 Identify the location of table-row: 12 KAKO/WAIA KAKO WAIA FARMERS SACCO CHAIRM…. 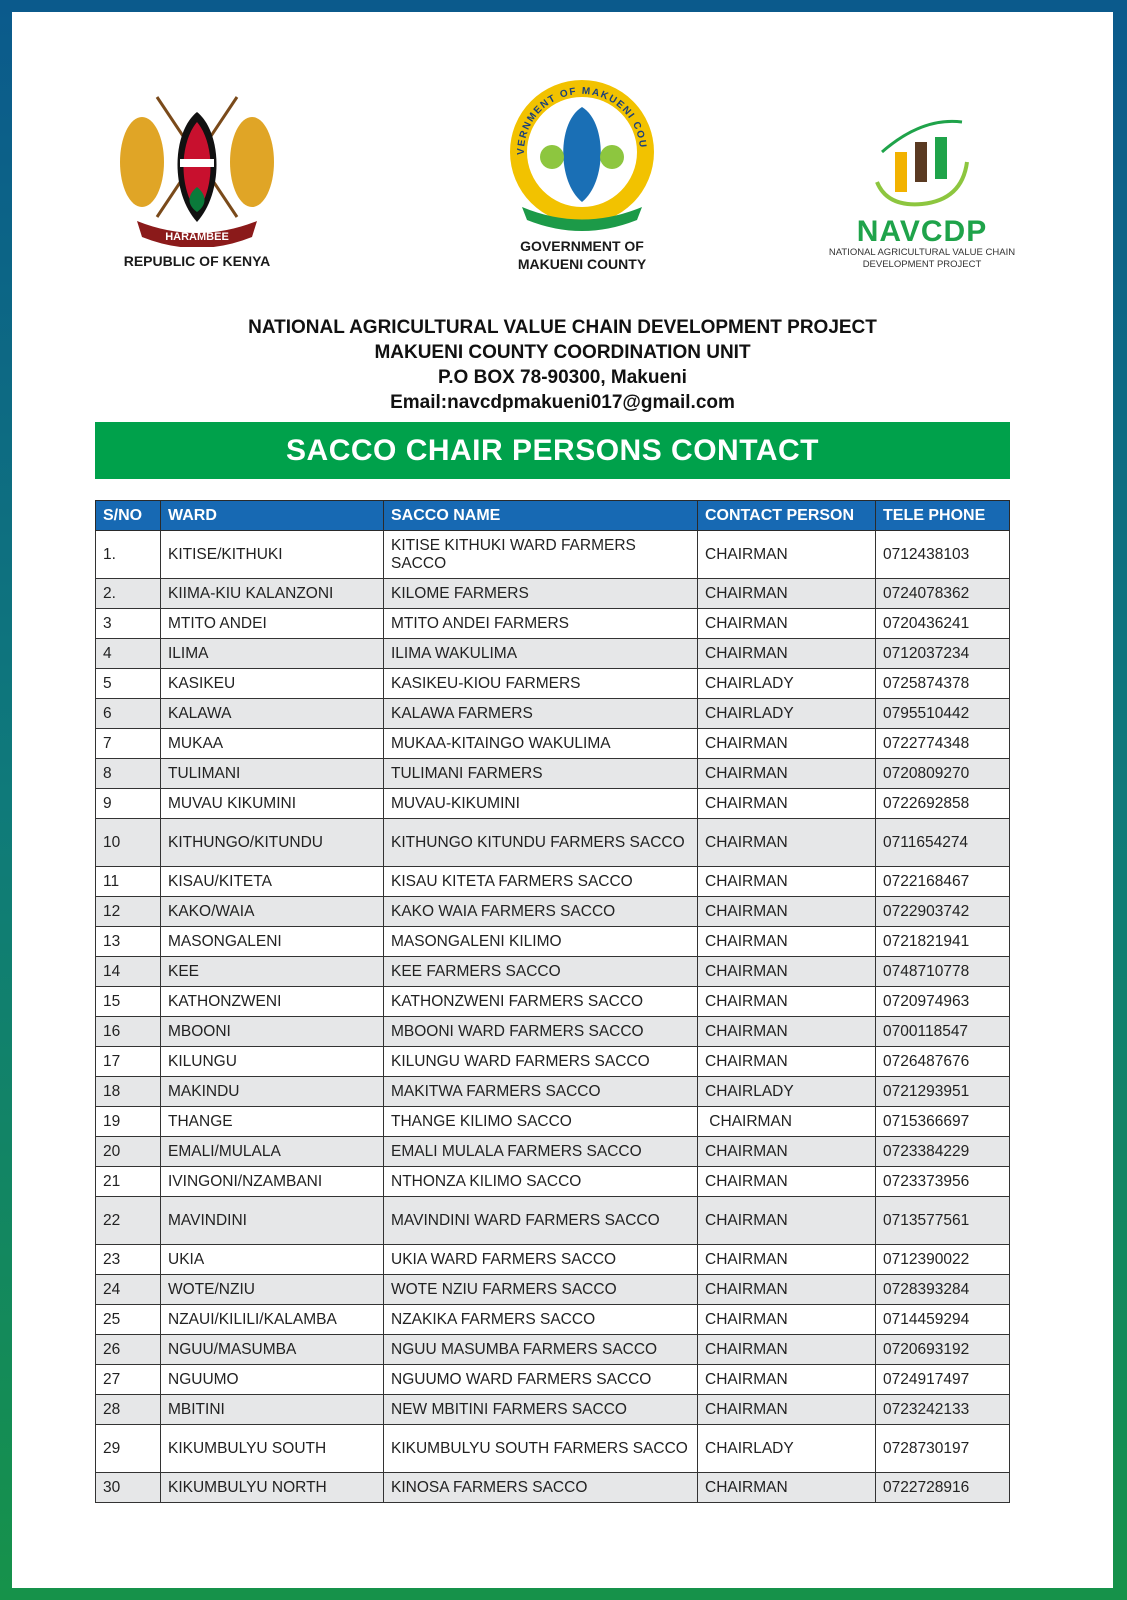
(552, 911).